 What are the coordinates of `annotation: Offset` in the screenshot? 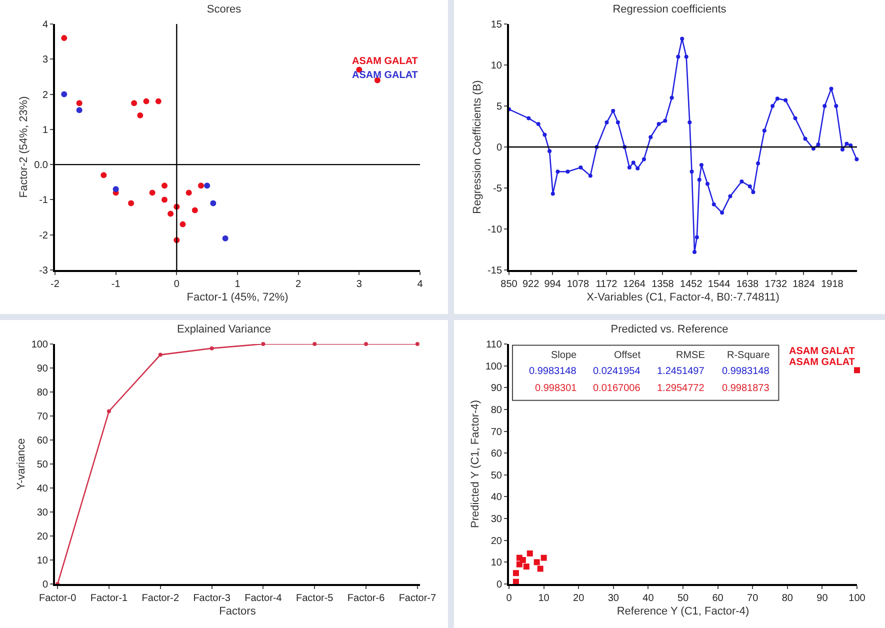 It's located at (627, 355).